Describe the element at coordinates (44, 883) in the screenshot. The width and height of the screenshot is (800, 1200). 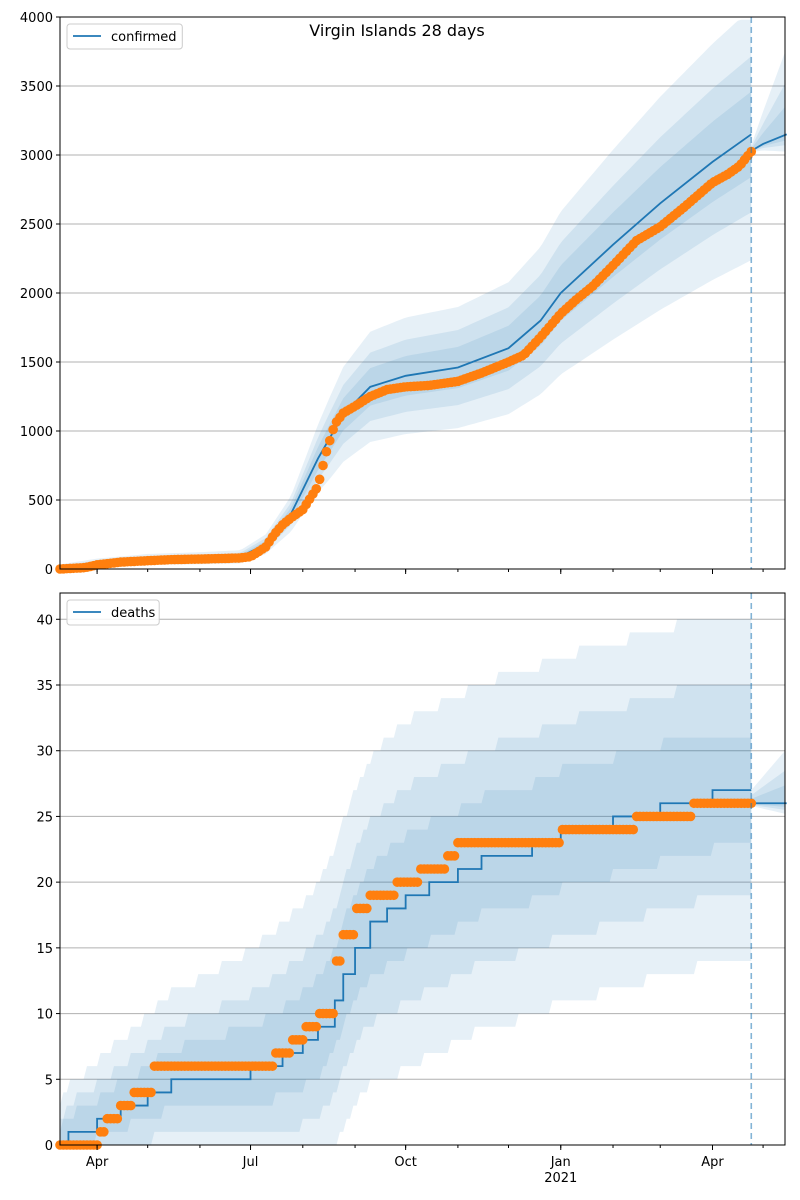
I see `y-tick-label: 20` at that location.